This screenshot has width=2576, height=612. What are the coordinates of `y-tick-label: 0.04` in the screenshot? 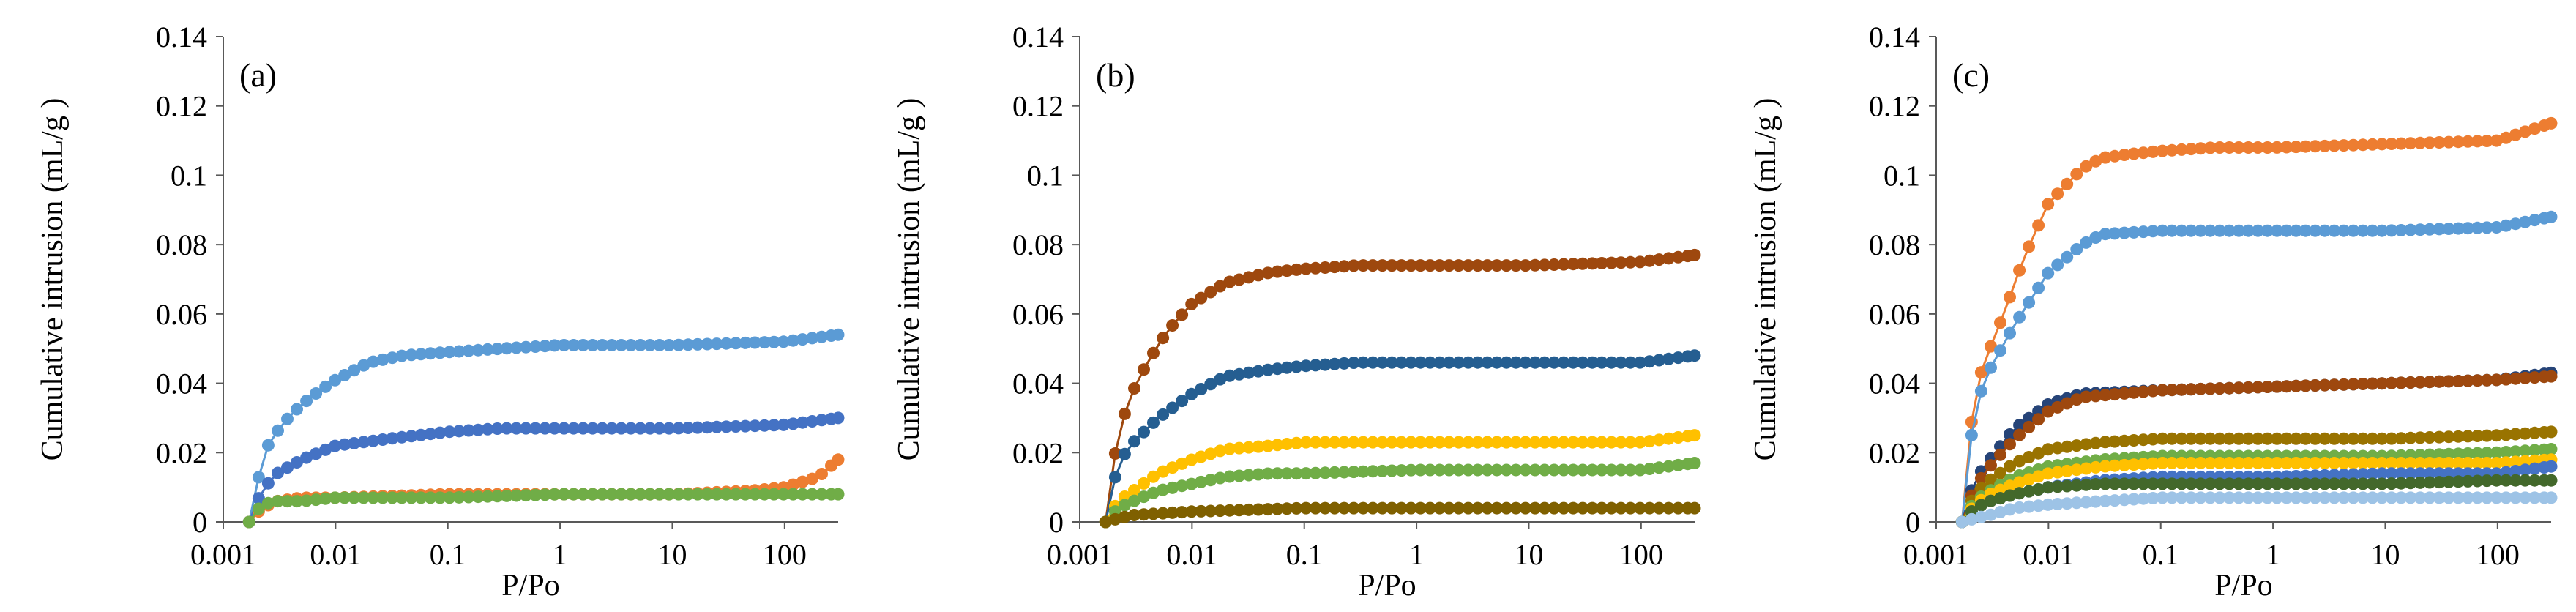 It's located at (181, 383).